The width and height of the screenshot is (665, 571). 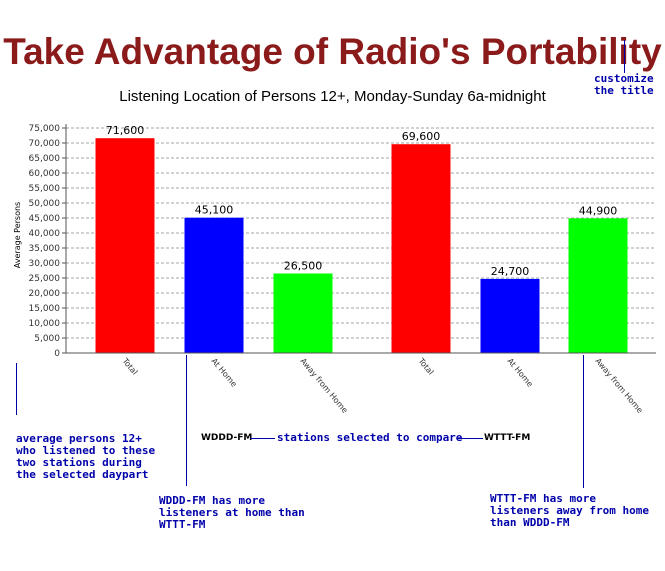 What do you see at coordinates (45, 264) in the screenshot?
I see `y-tick-label: 30,000` at bounding box center [45, 264].